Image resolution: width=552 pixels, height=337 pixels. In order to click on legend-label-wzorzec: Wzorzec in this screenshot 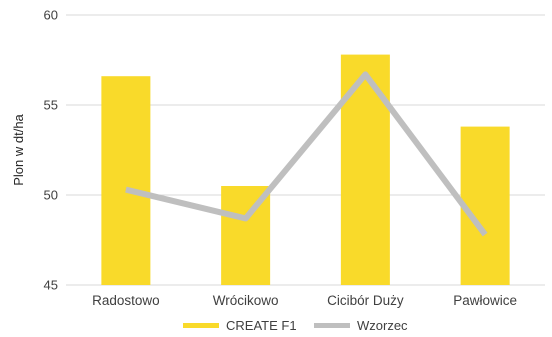, I will do `click(382, 325)`.